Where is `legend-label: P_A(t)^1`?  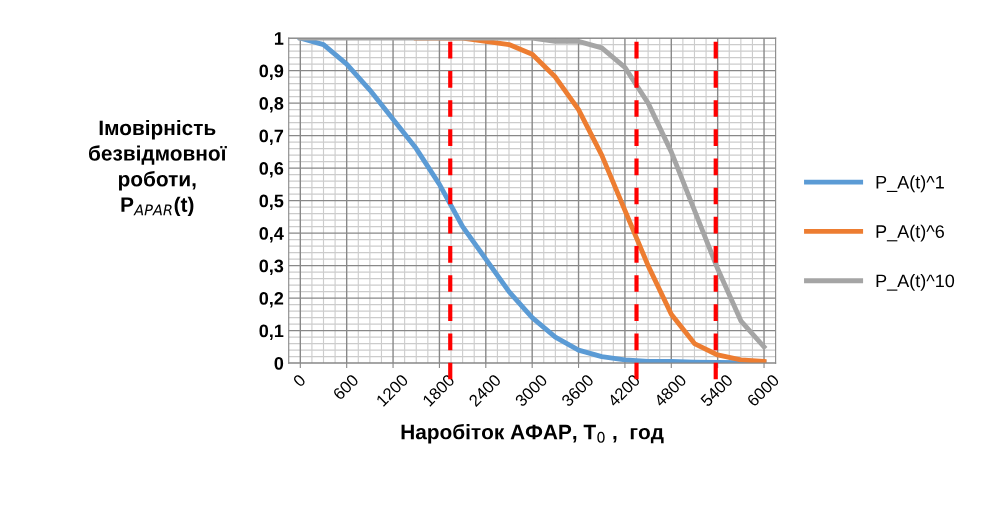 legend-label: P_A(t)^1 is located at coordinates (910, 184).